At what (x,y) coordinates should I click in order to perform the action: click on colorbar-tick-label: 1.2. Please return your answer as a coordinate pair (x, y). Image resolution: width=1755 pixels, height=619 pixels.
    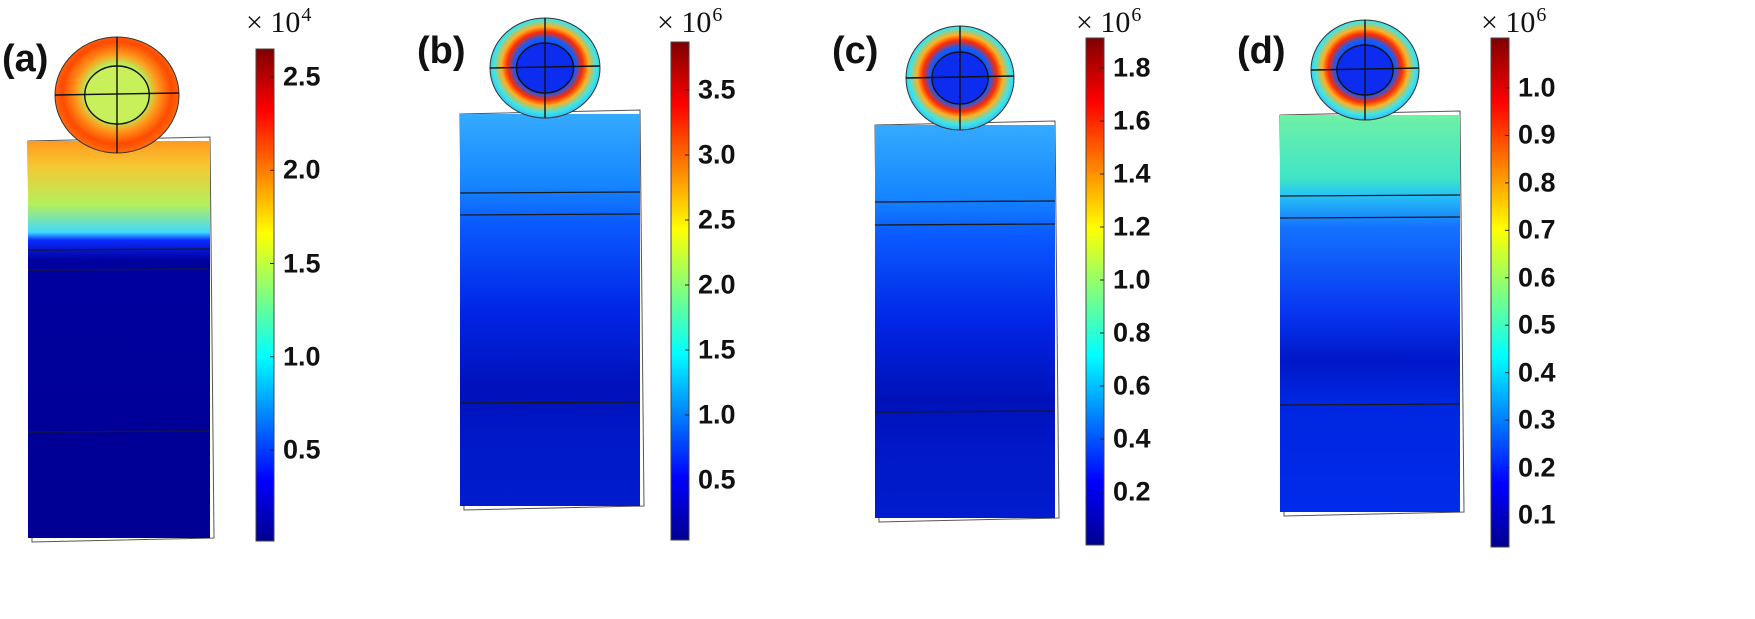
    Looking at the image, I should click on (1132, 226).